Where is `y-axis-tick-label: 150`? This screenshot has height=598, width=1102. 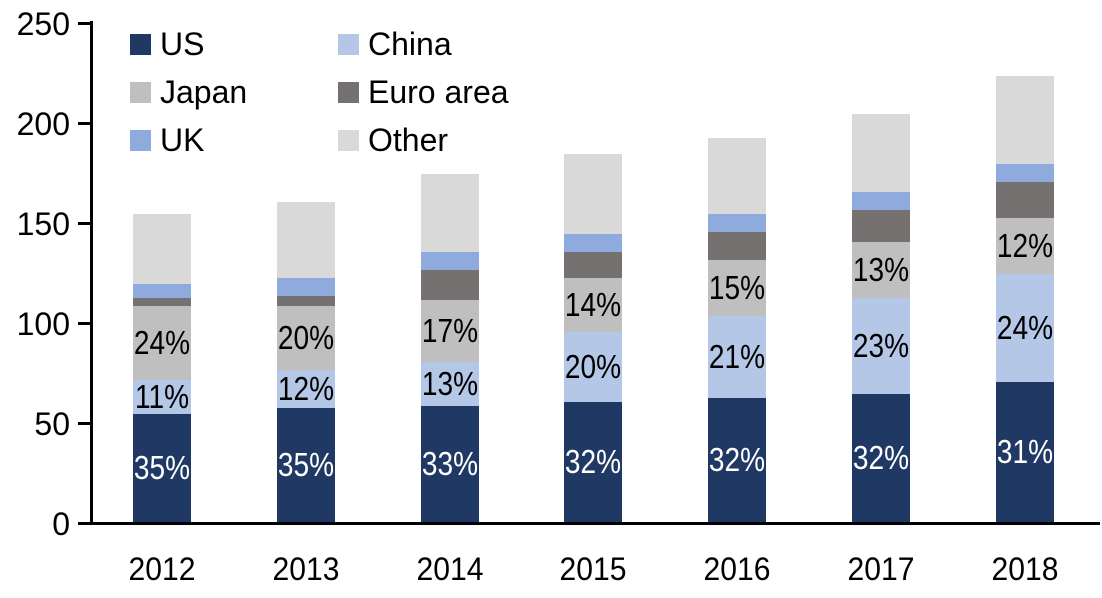
y-axis-tick-label: 150 is located at coordinates (43, 224).